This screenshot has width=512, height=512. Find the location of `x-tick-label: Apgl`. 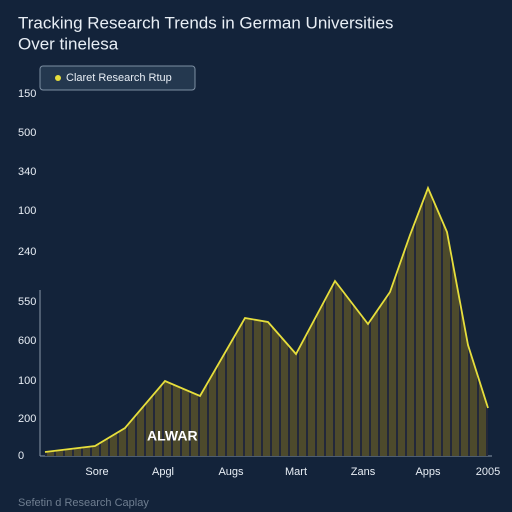

x-tick-label: Apgl is located at coordinates (163, 472).